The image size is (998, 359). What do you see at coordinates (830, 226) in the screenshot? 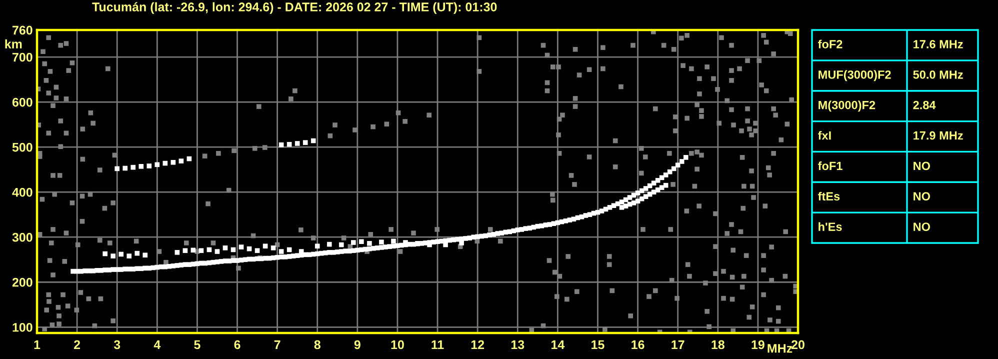
I see `text: h'Es` at bounding box center [830, 226].